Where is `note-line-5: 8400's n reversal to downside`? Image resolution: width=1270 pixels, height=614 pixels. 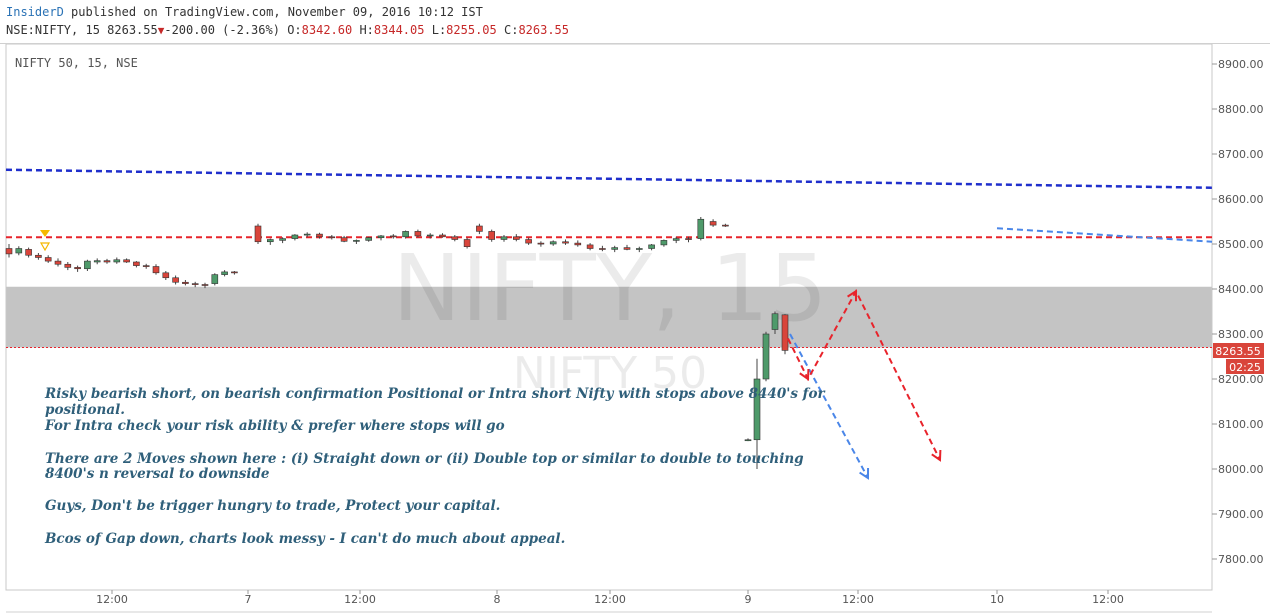 note-line-5: 8400's n reversal to downside is located at coordinates (157, 474).